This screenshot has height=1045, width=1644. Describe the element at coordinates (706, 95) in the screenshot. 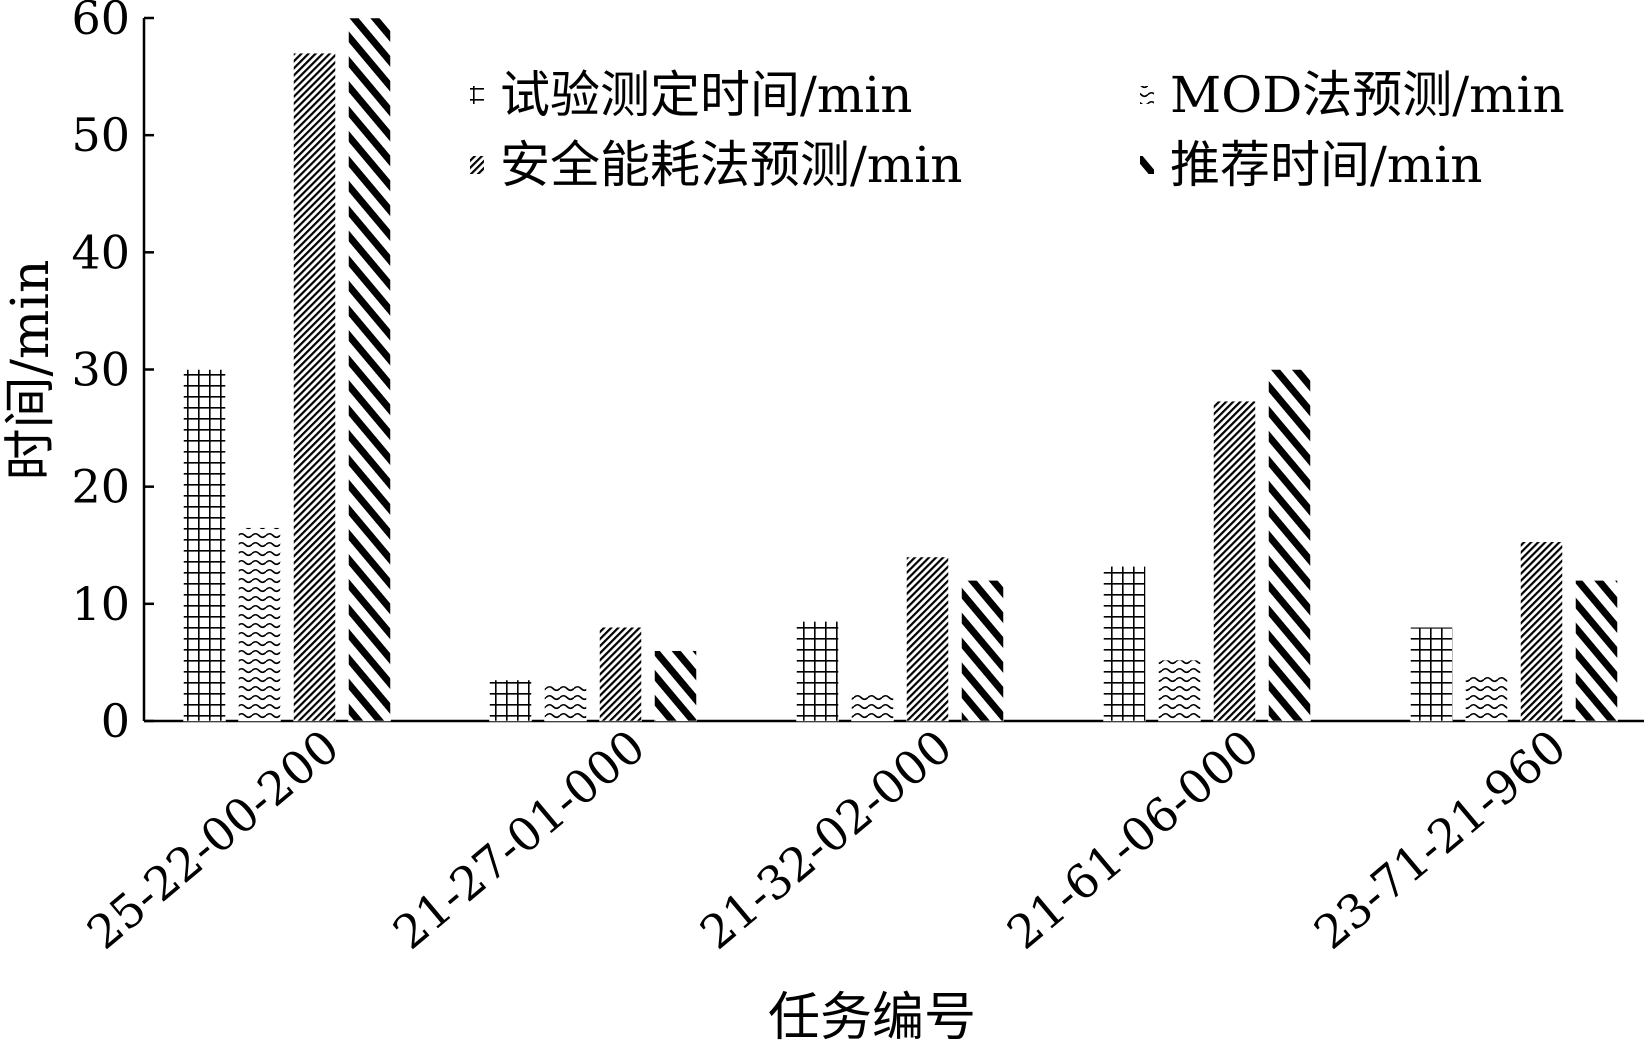

I see `legend-label: 试验测定时间/min` at that location.